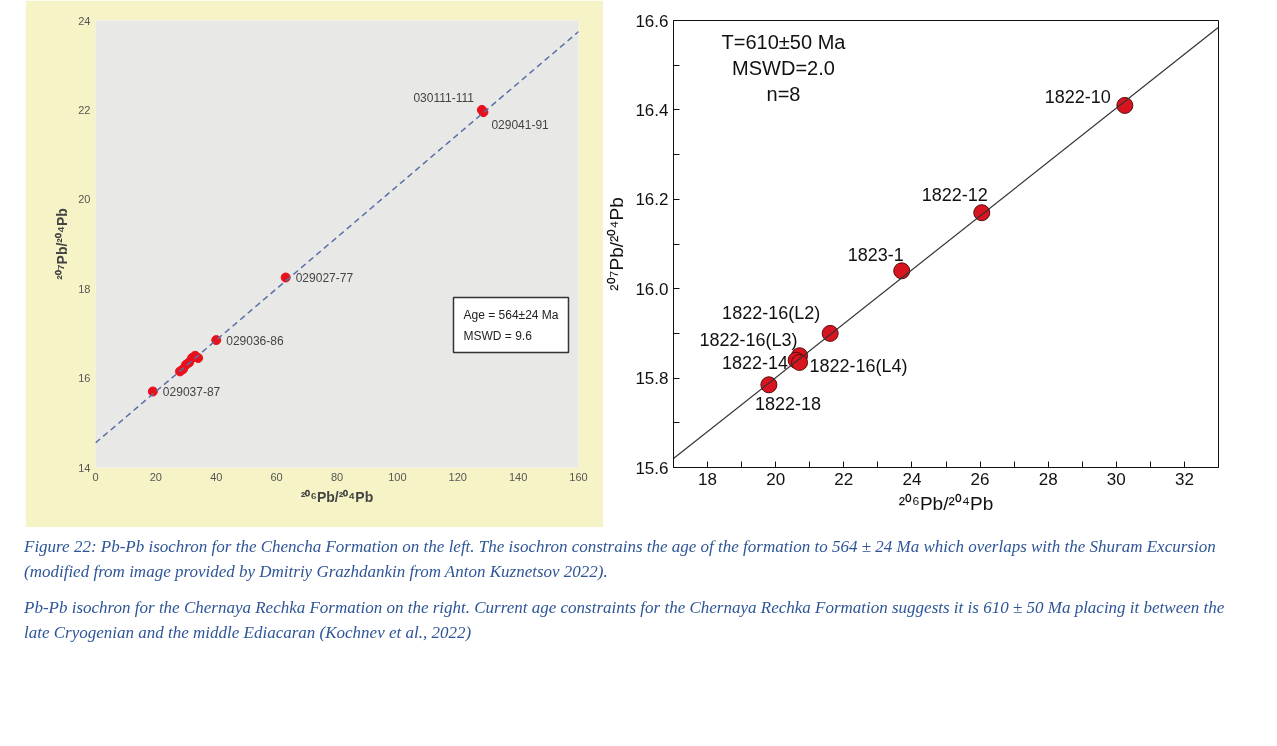  Describe the element at coordinates (652, 379) in the screenshot. I see `y-tick-label: 15.8` at that location.